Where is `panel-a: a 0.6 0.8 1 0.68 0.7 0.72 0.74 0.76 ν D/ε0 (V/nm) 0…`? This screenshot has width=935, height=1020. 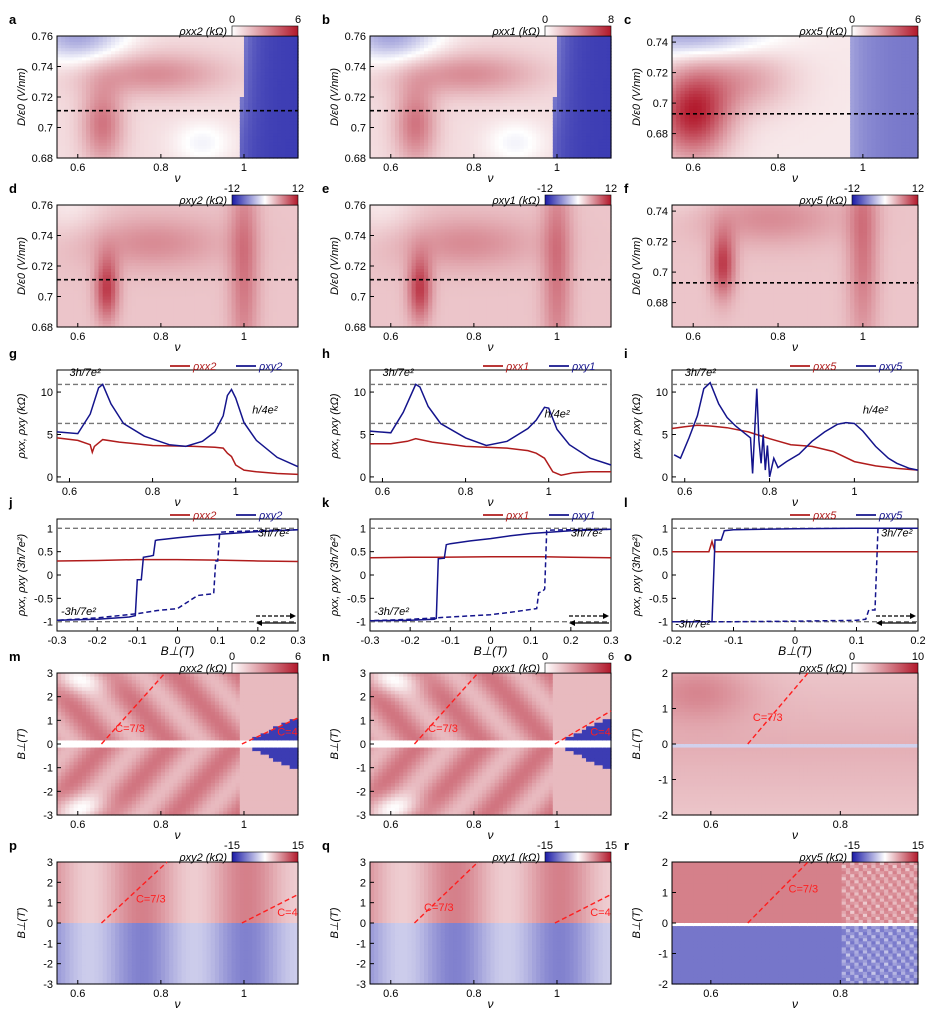 panel-a: a 0.6 0.8 1 0.68 0.7 0.72 0.74 0.76 ν D/ε0 (V/nm) 0… is located at coordinates (155, 98).